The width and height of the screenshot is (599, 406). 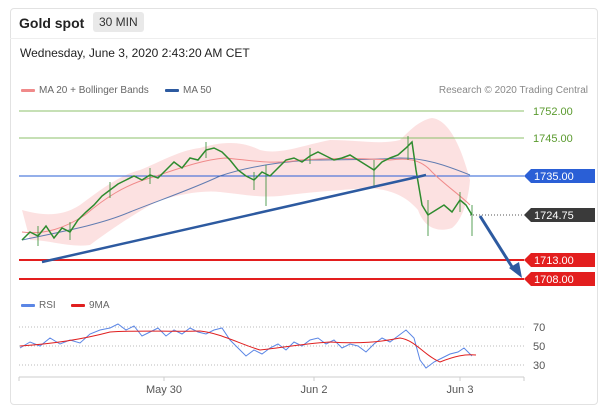 I want to click on price-tag-1752: 1752.00, so click(x=553, y=112).